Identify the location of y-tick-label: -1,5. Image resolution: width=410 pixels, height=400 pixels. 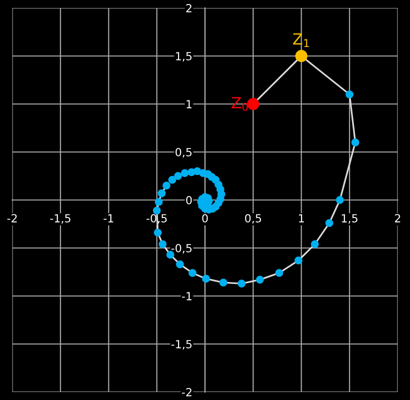
(181, 345).